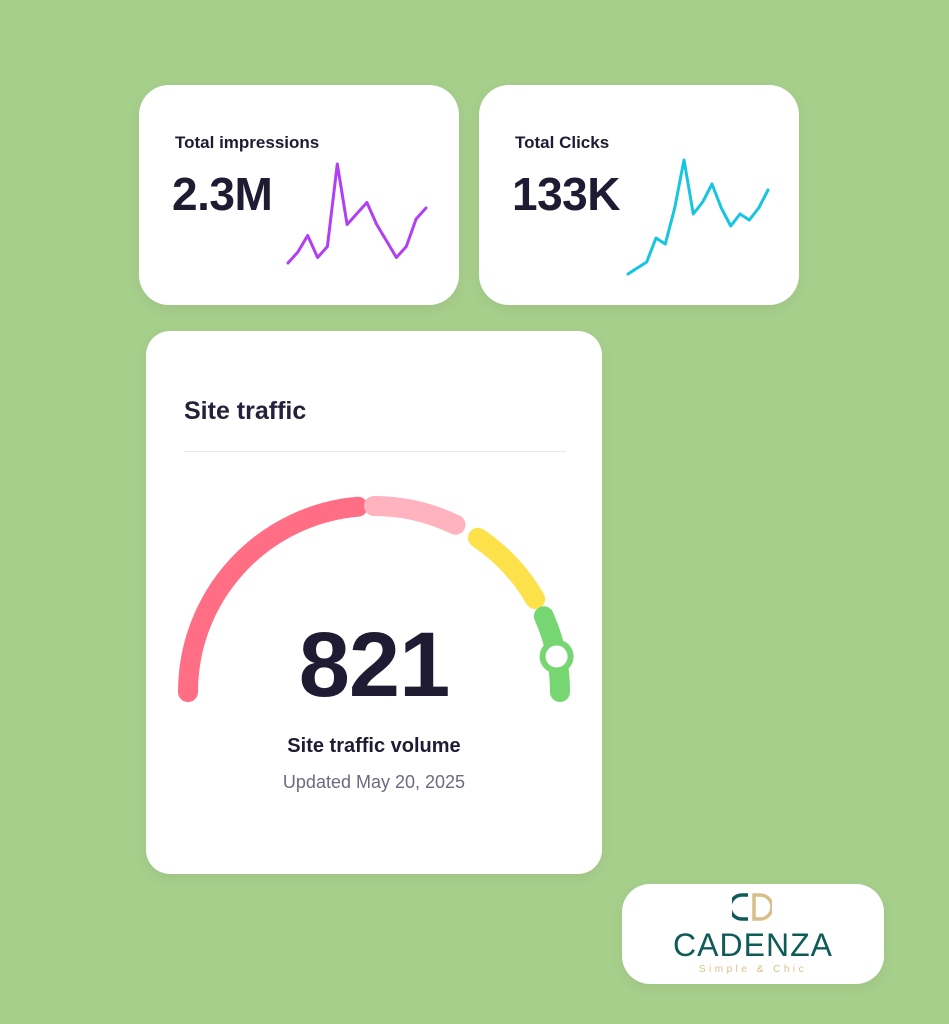 Image resolution: width=949 pixels, height=1024 pixels. Describe the element at coordinates (374, 782) in the screenshot. I see `traffic-updated-date: Updated May 20, 2025` at that location.